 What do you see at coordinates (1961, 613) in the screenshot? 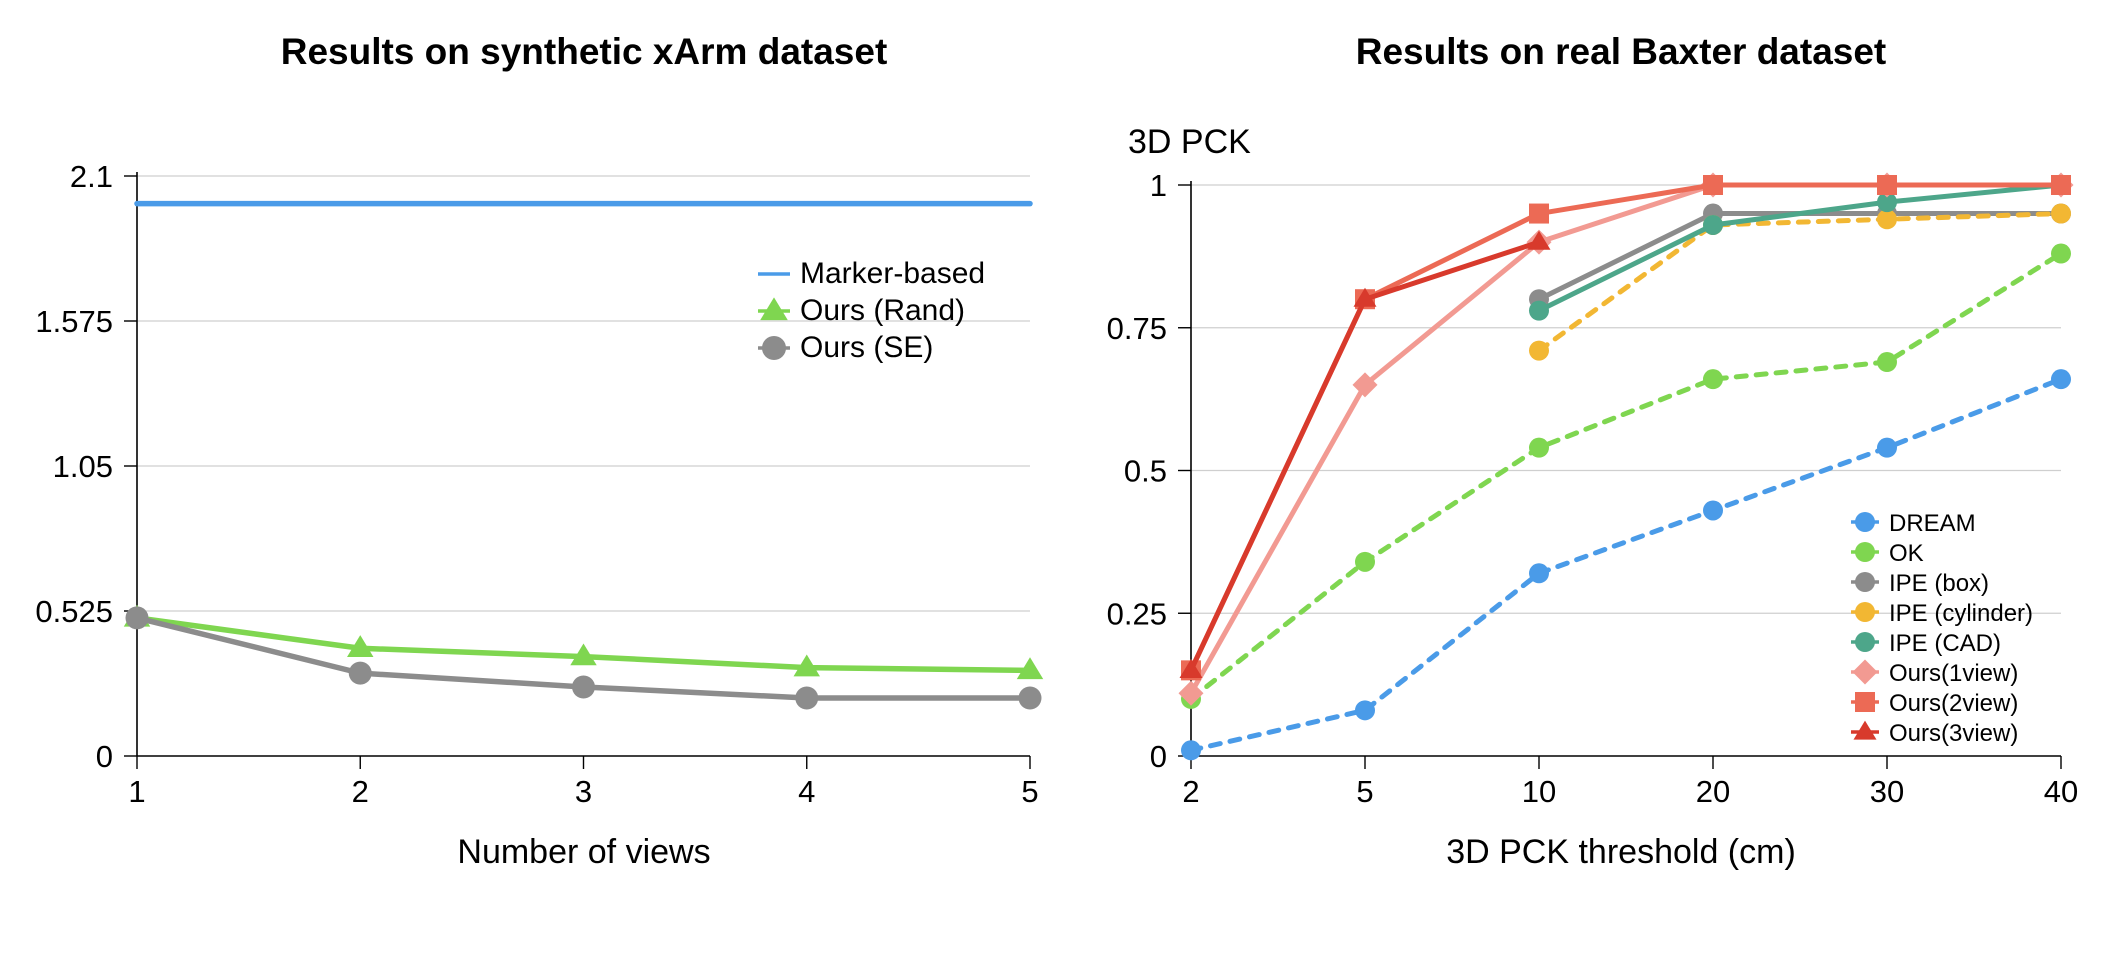
I see `right-legend-label: IPE (cylinder)` at bounding box center [1961, 613].